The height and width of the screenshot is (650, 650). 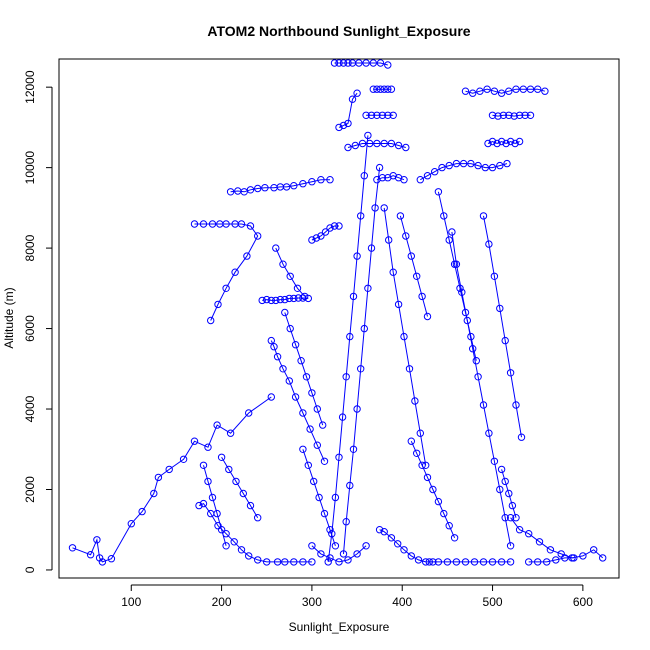 I want to click on y-axis: 0 2000 4000 6000 8000 10000 12000, so click(x=38, y=321).